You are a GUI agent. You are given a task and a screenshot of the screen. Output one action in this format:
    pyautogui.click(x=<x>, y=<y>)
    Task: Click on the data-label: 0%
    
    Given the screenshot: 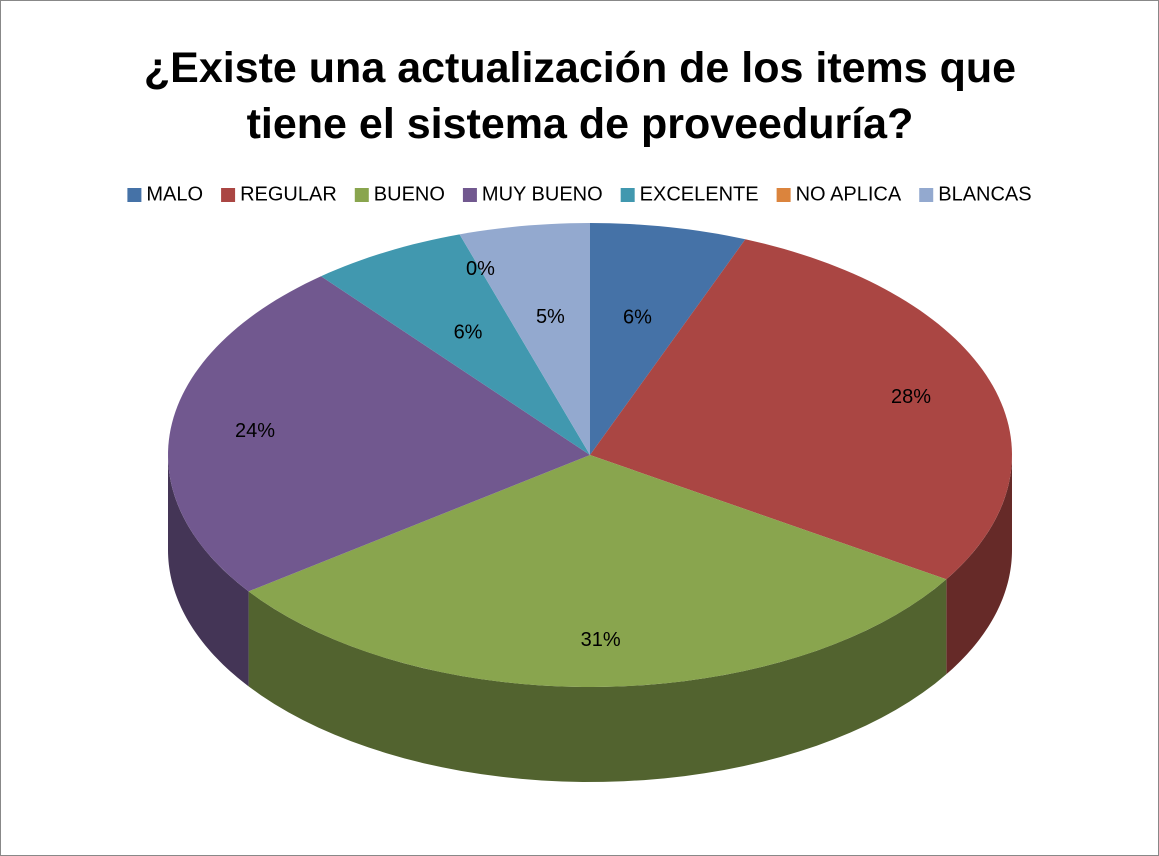 What is the action you would take?
    pyautogui.click(x=480, y=269)
    